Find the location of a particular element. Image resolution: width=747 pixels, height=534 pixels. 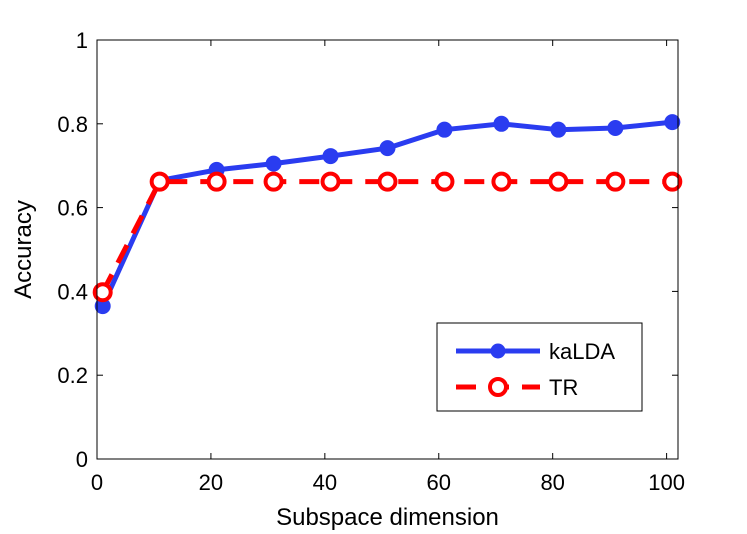

legend-box is located at coordinates (539, 367).